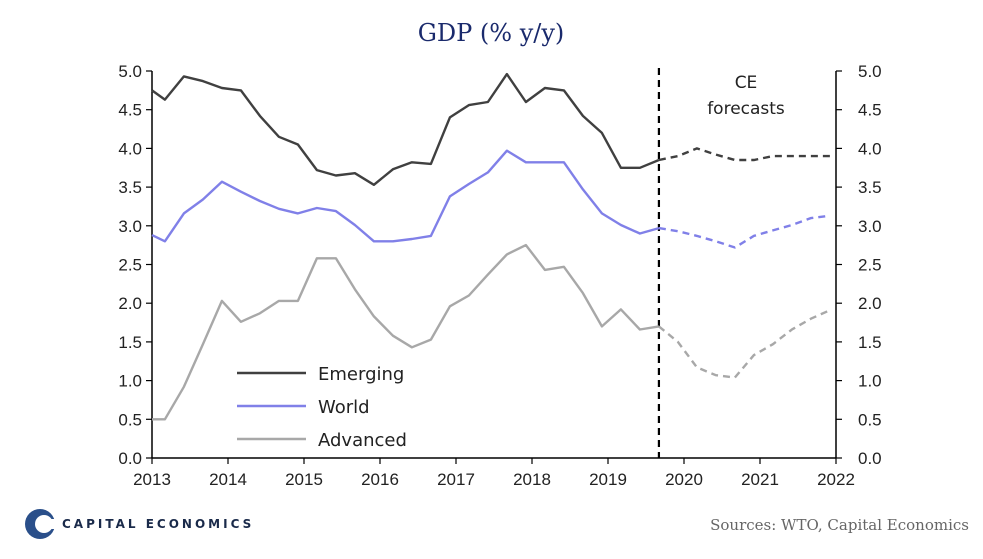  I want to click on source-note: Sources: WTO, Capital Economics, so click(839, 525).